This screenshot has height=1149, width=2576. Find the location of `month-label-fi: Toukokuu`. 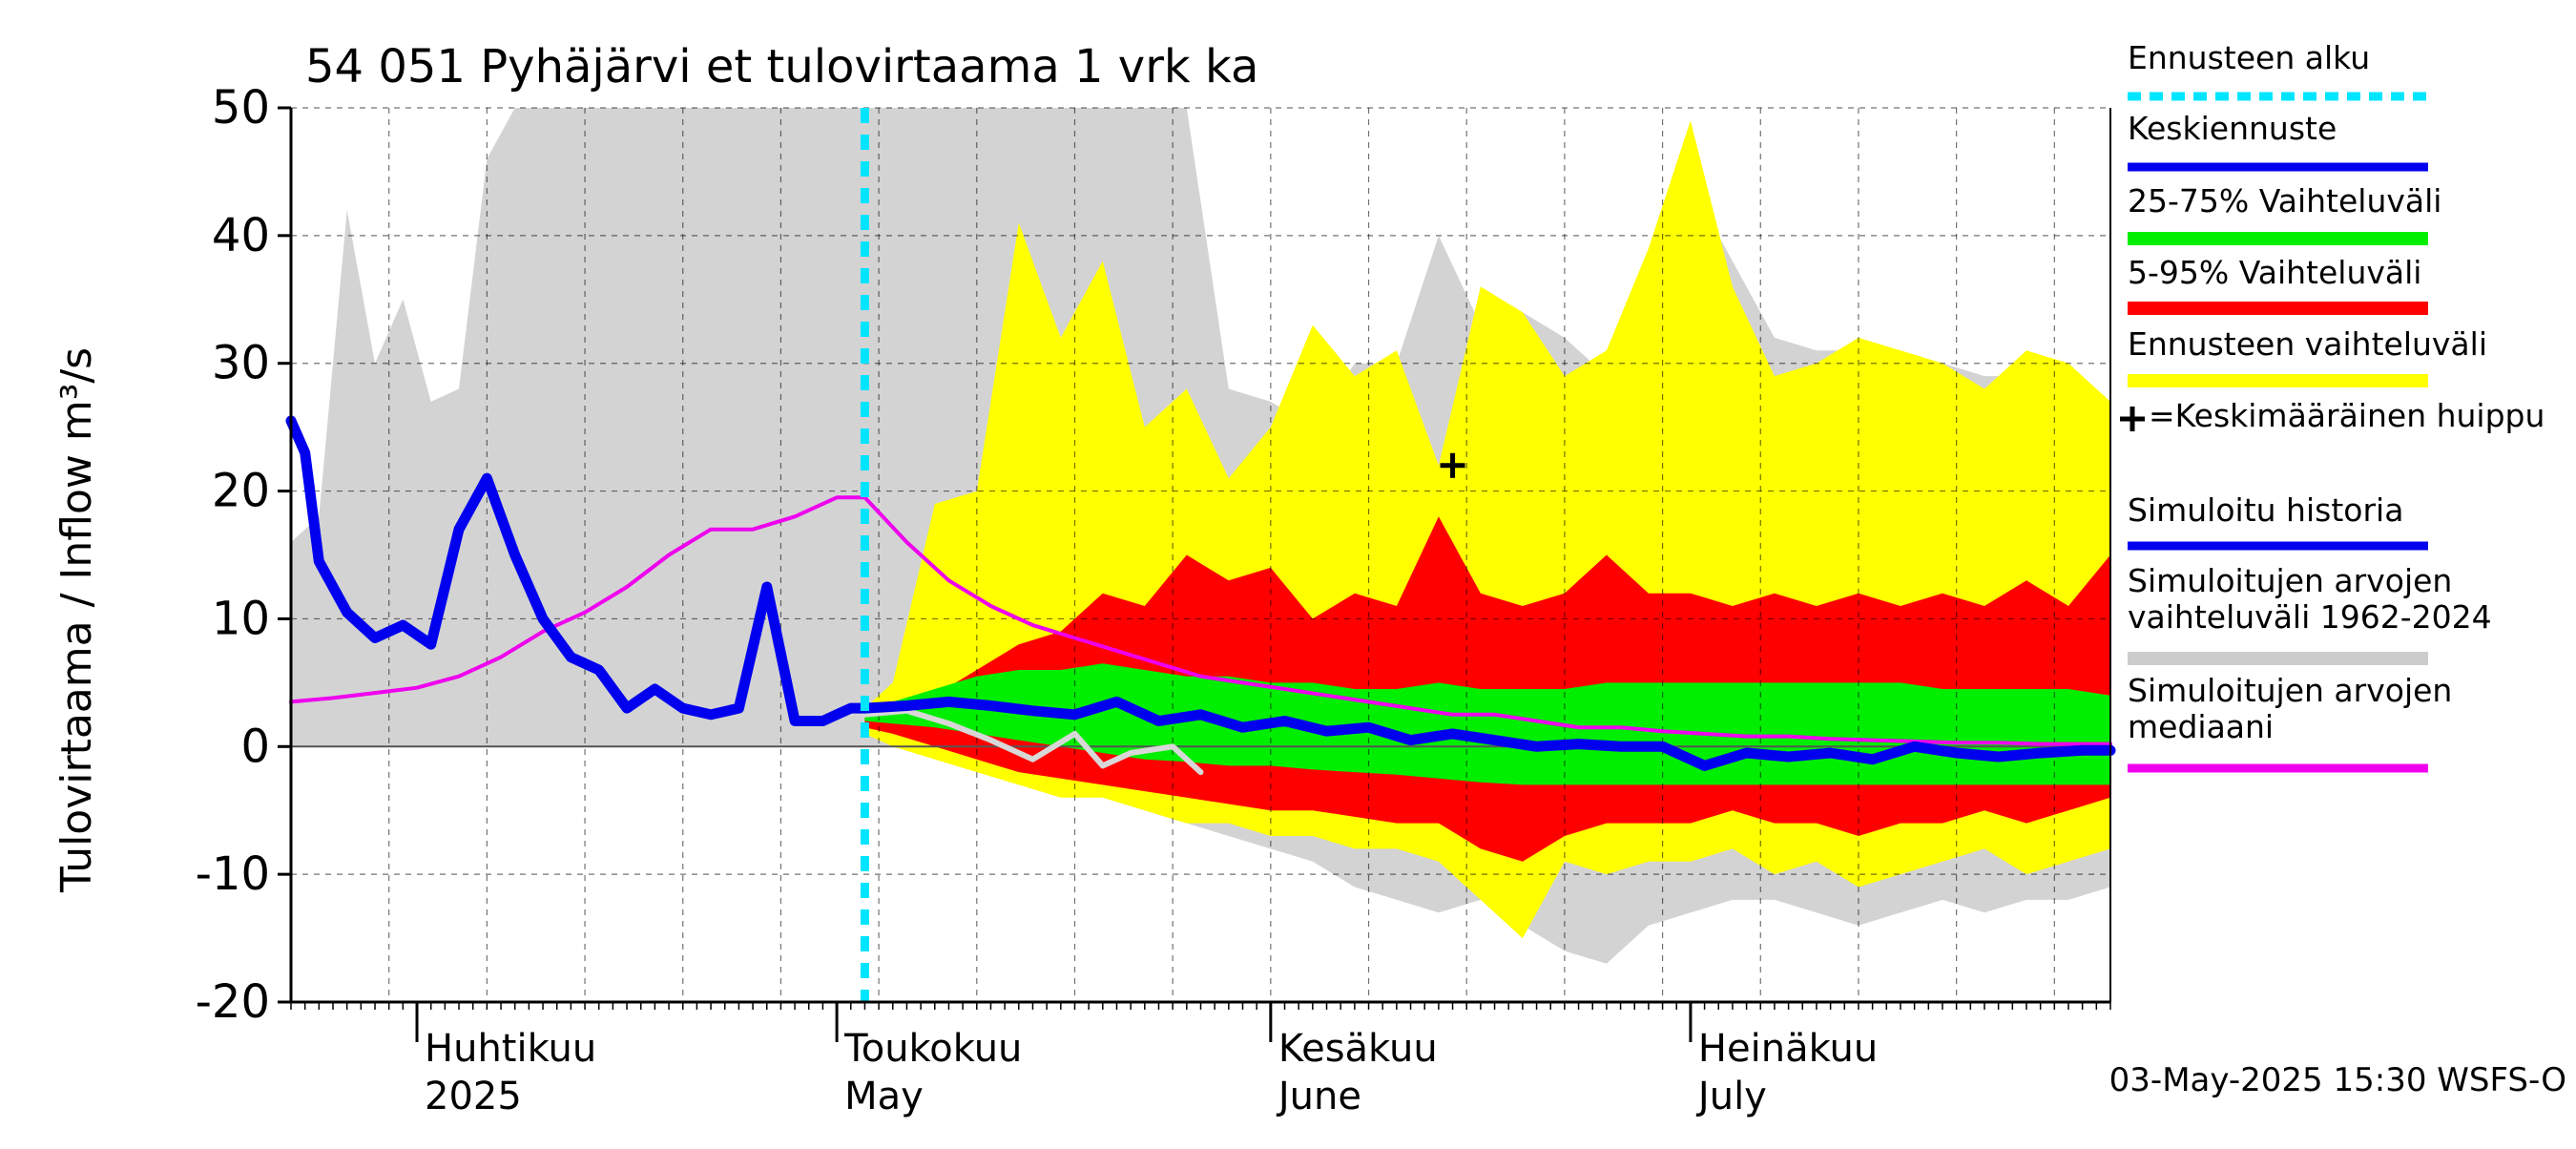

month-label-fi: Toukokuu is located at coordinates (932, 1049).